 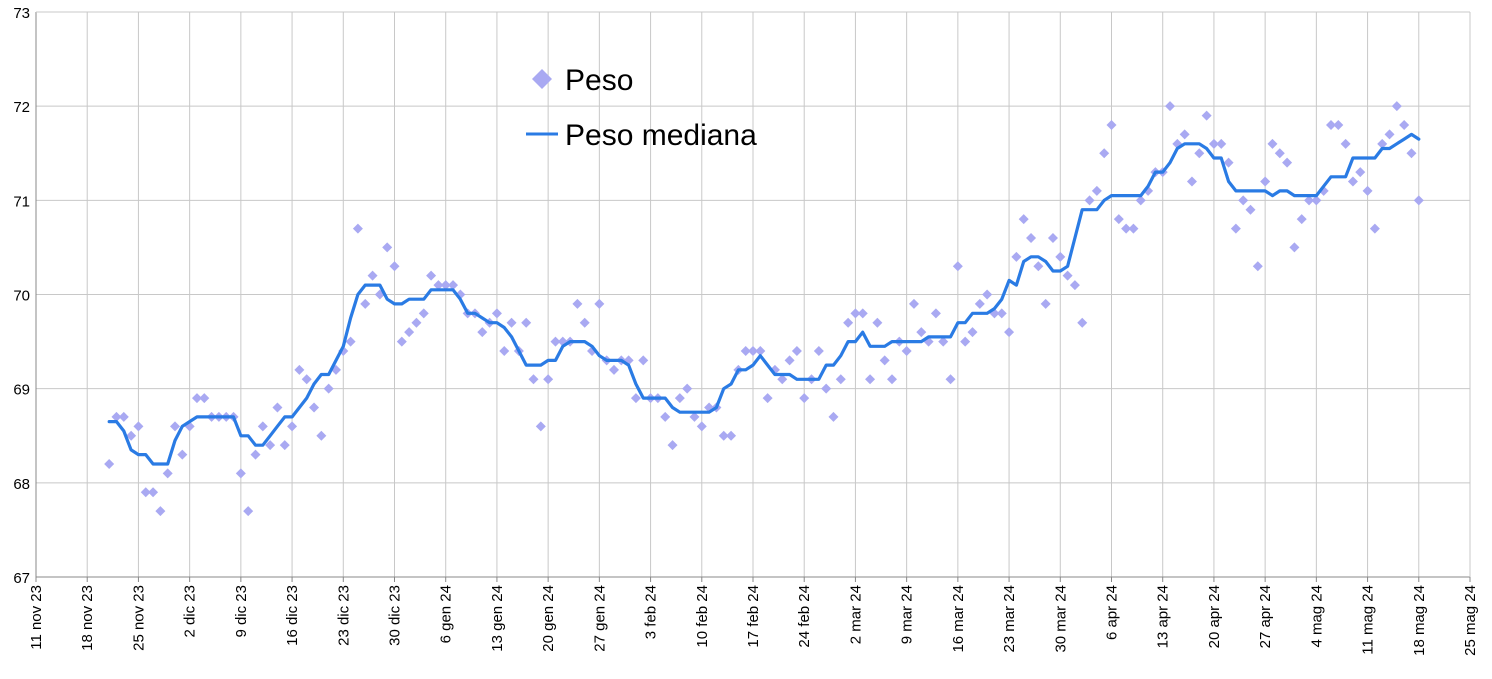 I want to click on x-tick-label: 20 apr 24, so click(x=1214, y=616).